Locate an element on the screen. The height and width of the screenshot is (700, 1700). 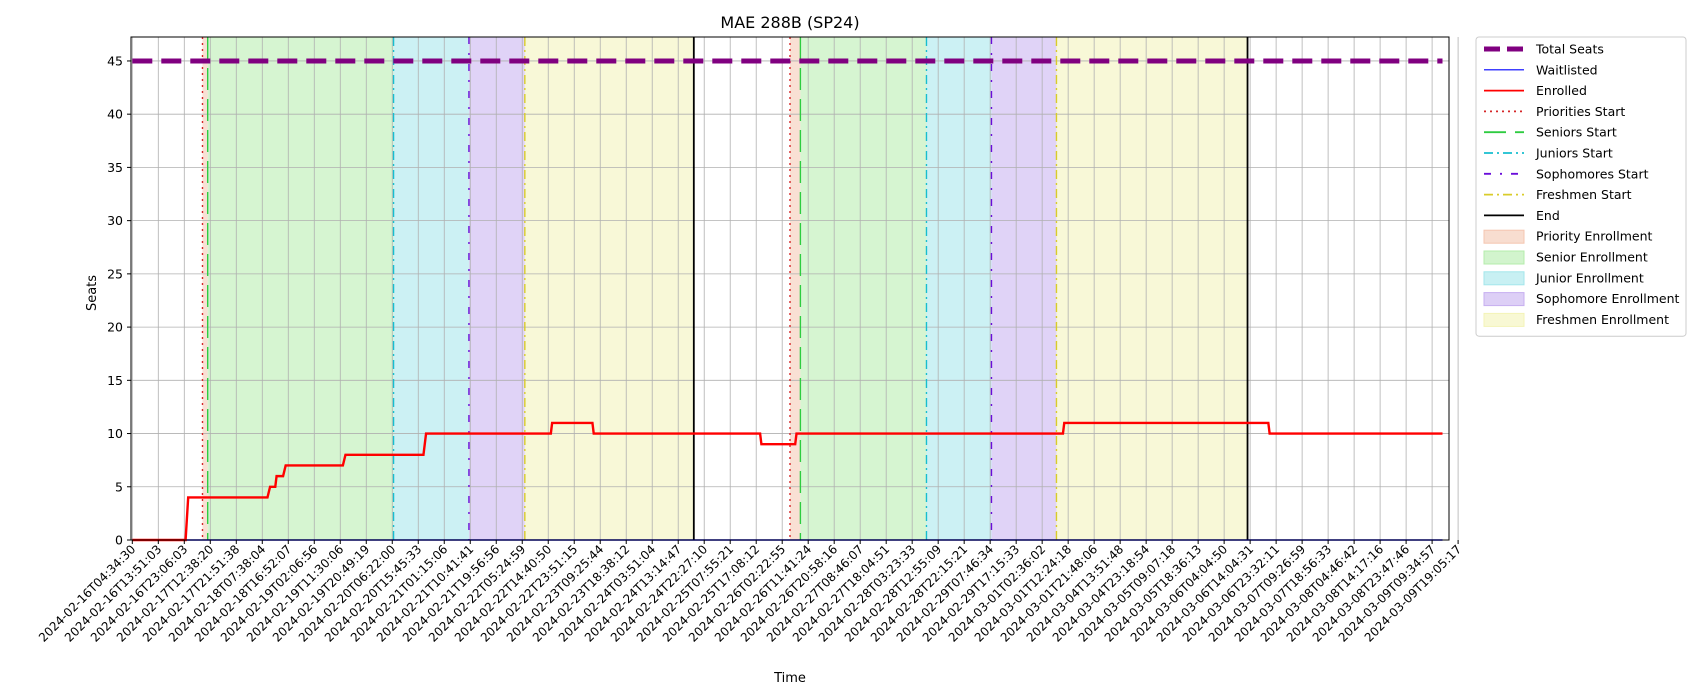
legend-label-sophomores-start: Sophomores Start is located at coordinates (1592, 173).